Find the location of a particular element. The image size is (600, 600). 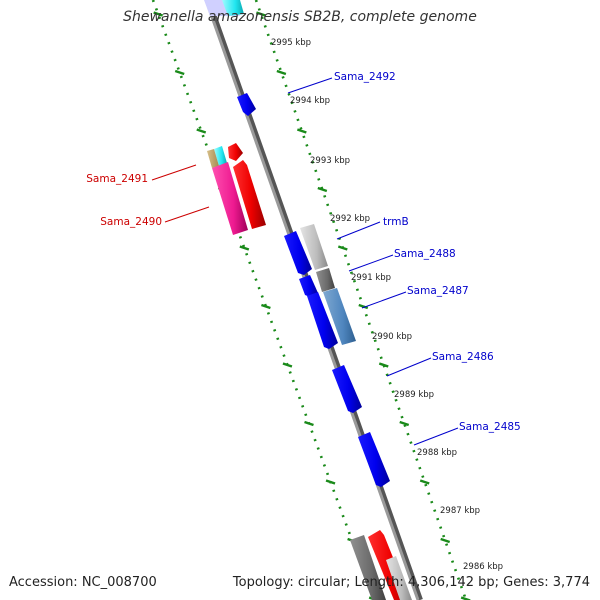

gene-label-trmb: trmB is located at coordinates (396, 222).